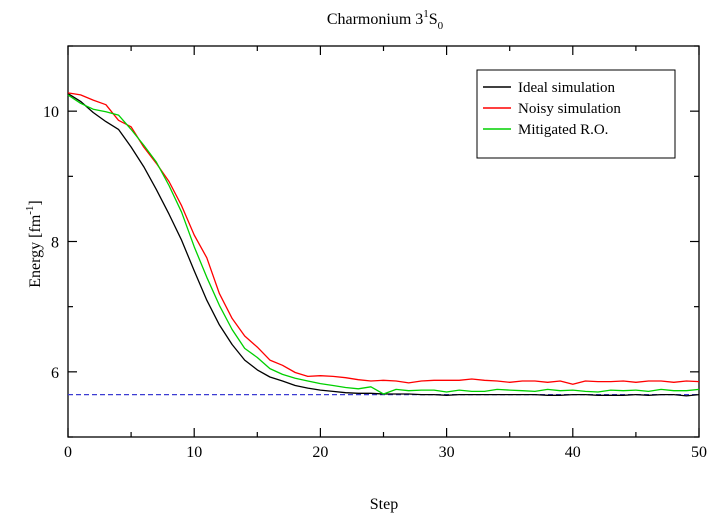  I want to click on legend-label-2: Noisy simulation, so click(569, 109).